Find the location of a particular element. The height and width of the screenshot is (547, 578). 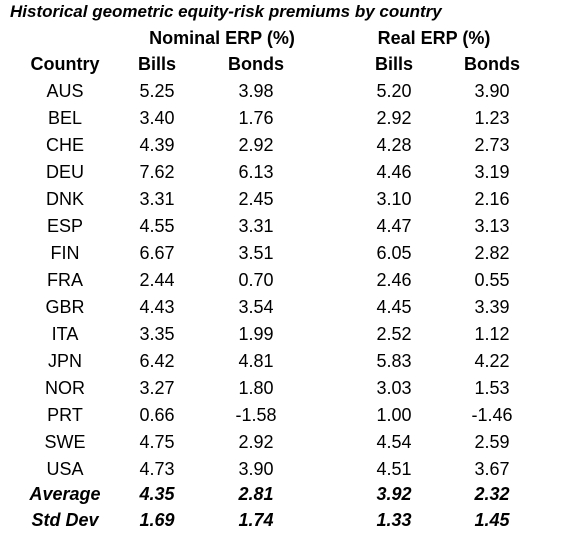

table-cell: 2.82 is located at coordinates (492, 253).